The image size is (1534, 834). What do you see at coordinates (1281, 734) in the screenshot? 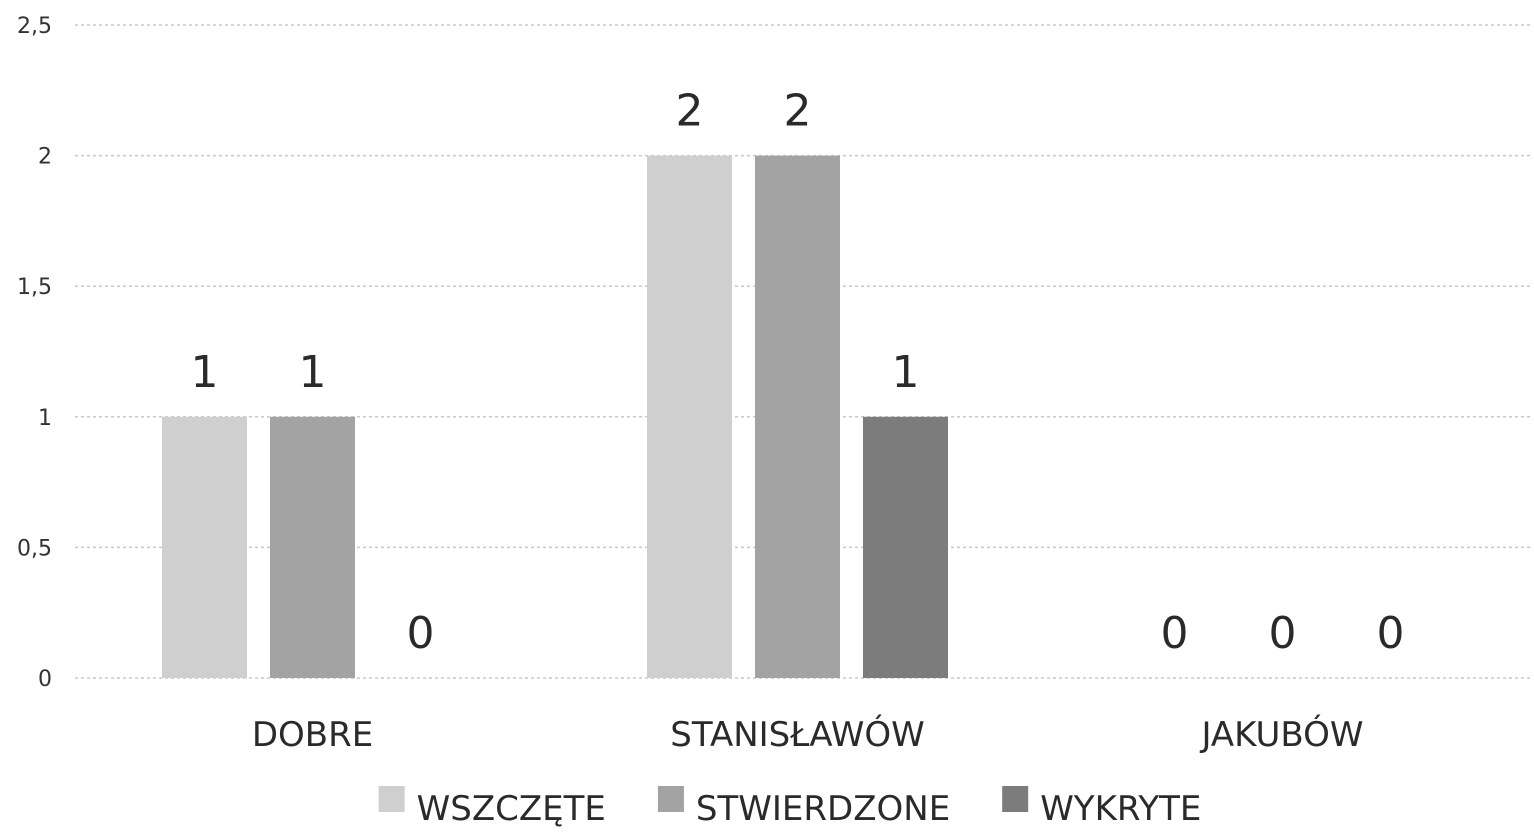
I see `category-label: JAKUBÓW` at bounding box center [1281, 734].